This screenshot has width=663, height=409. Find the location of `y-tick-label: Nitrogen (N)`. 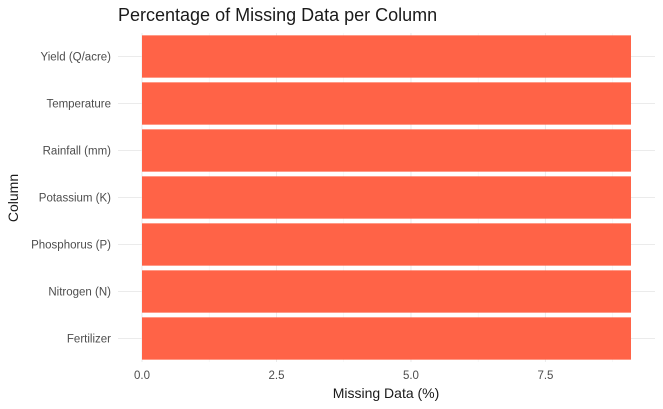

y-tick-label: Nitrogen (N) is located at coordinates (79, 293).